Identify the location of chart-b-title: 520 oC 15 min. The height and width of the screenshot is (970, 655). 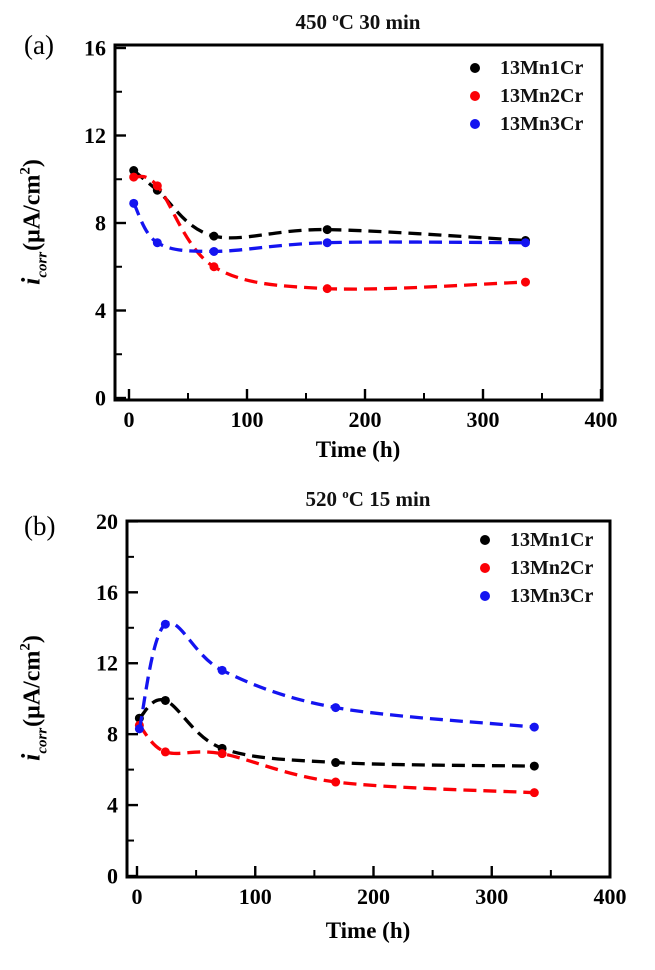
(368, 499).